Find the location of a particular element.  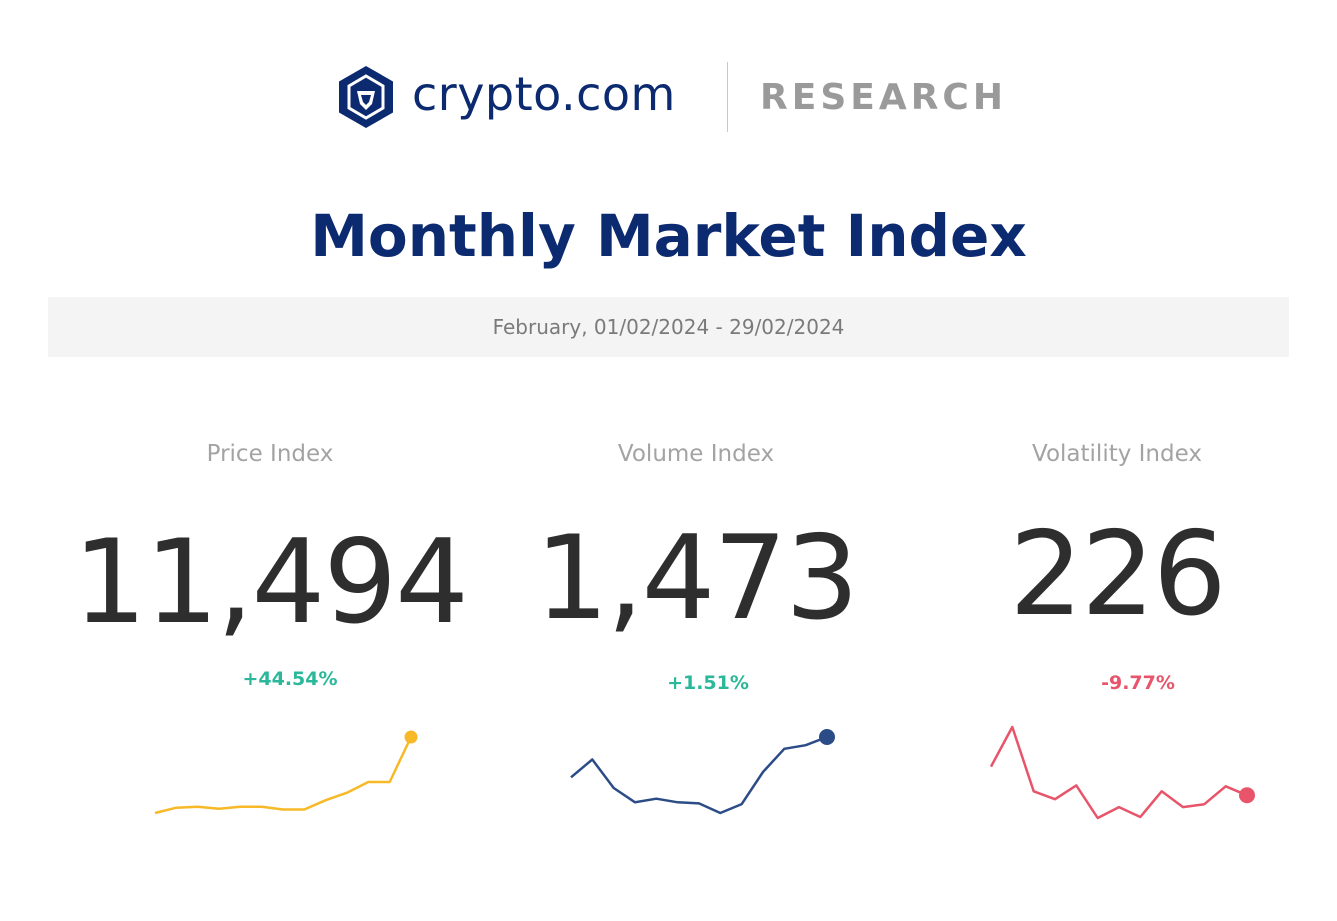

price-index-label: Price Index is located at coordinates (270, 454).